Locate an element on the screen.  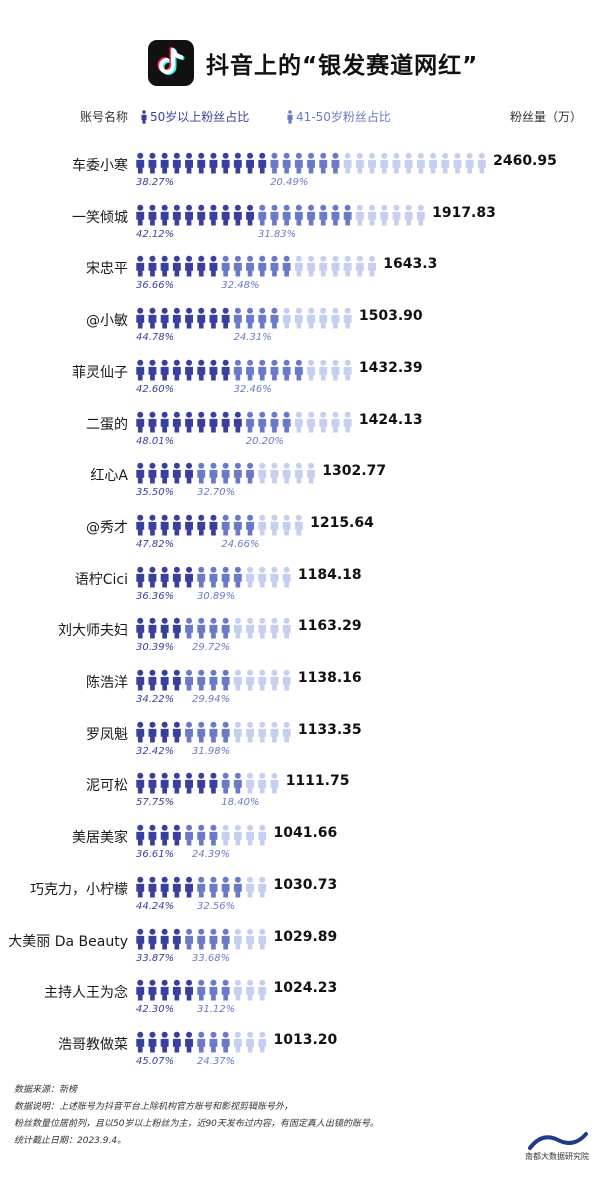
account-name: 泥可松 is located at coordinates (107, 786).